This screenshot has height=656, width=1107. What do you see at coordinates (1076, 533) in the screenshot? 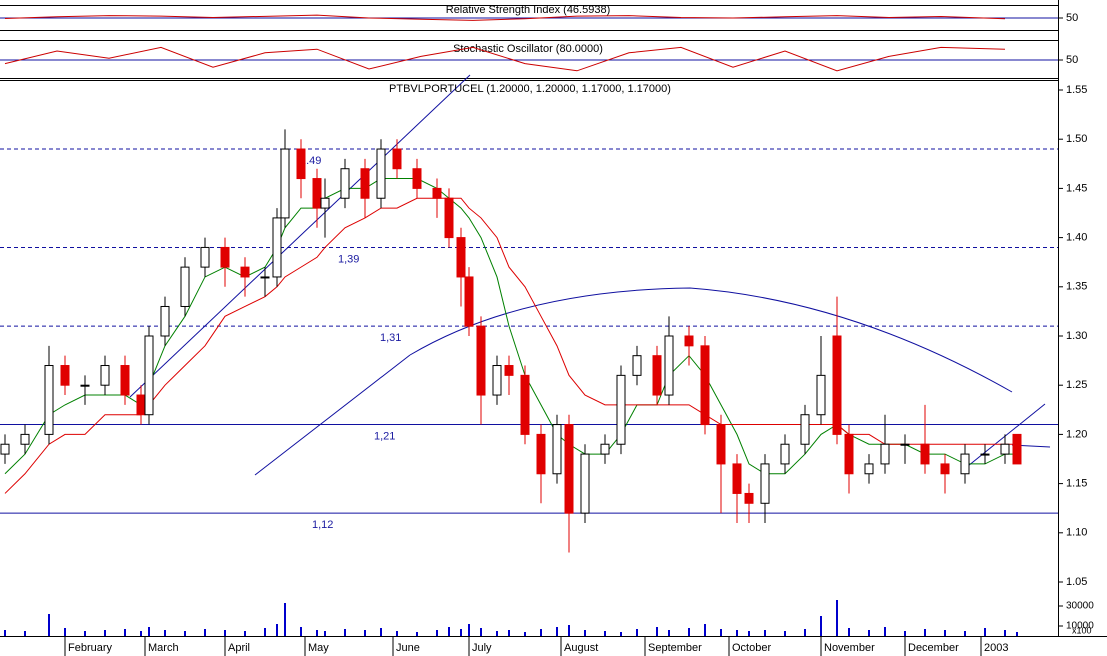
I see `y-tick-label: 1.10` at bounding box center [1076, 533].